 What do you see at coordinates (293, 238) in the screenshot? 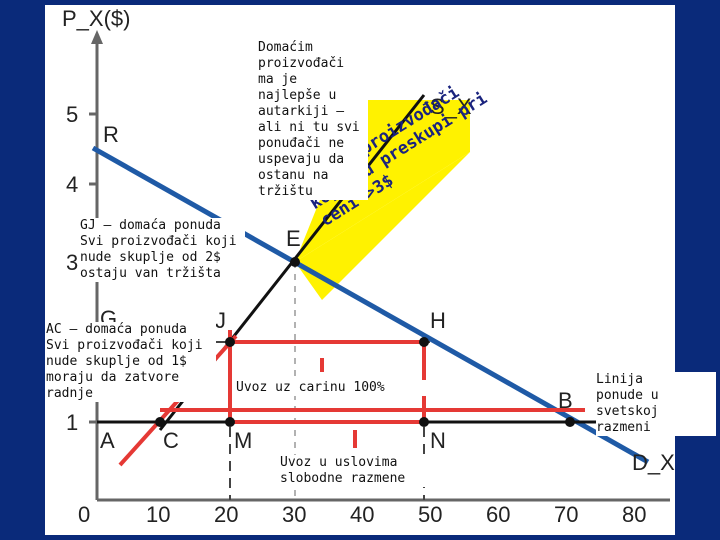
I see `label-e: E` at bounding box center [293, 238].